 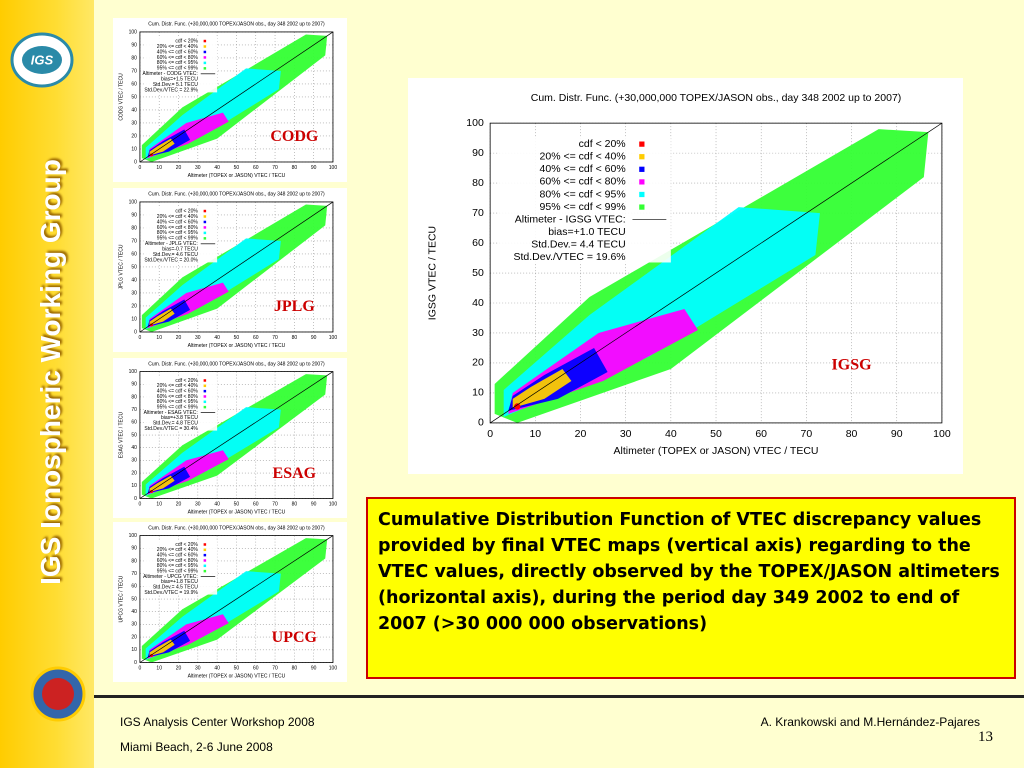 What do you see at coordinates (481, 423) in the screenshot?
I see `y-tick-label: 0` at bounding box center [481, 423].